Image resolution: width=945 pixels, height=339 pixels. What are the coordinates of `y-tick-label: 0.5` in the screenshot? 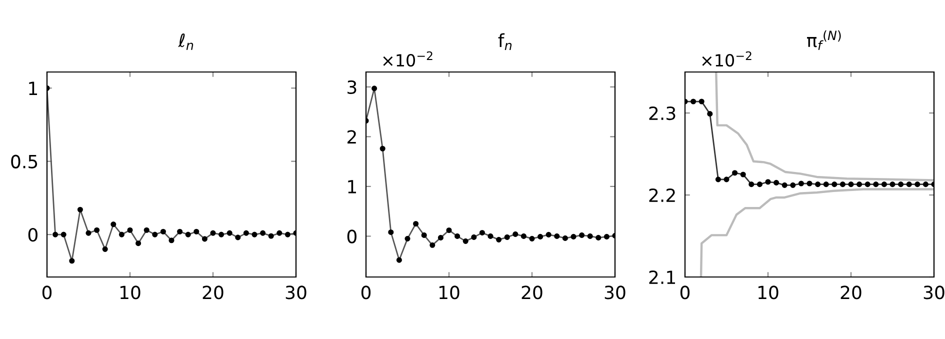 It's located at (24, 161).